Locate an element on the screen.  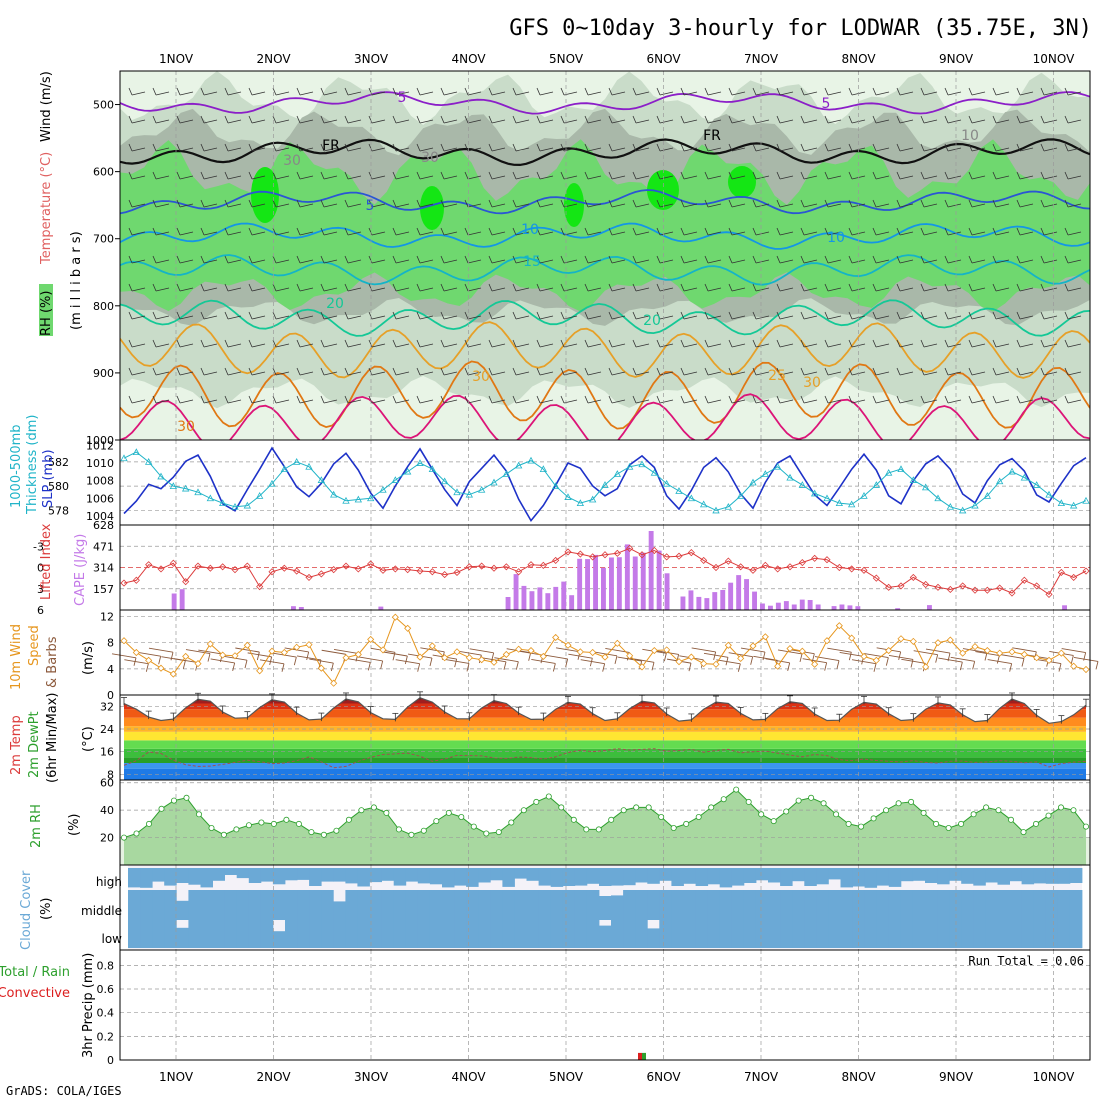
run-total: Run Total = 0.06 is located at coordinates (1026, 961).